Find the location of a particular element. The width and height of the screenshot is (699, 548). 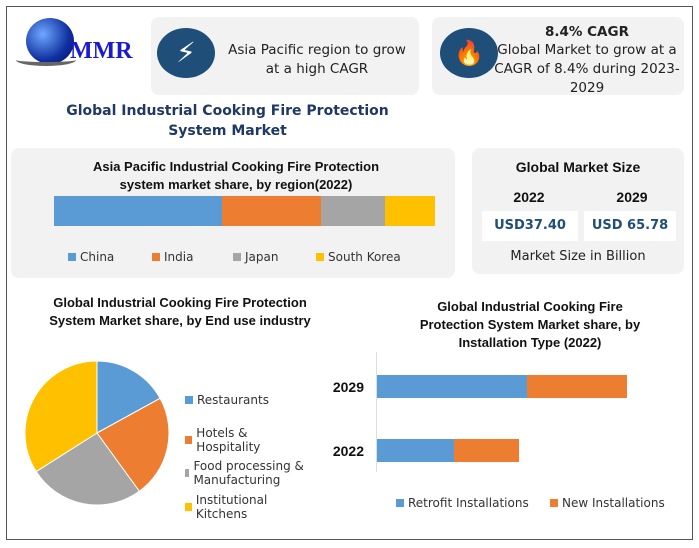

legend-label: New Installations is located at coordinates (613, 503).